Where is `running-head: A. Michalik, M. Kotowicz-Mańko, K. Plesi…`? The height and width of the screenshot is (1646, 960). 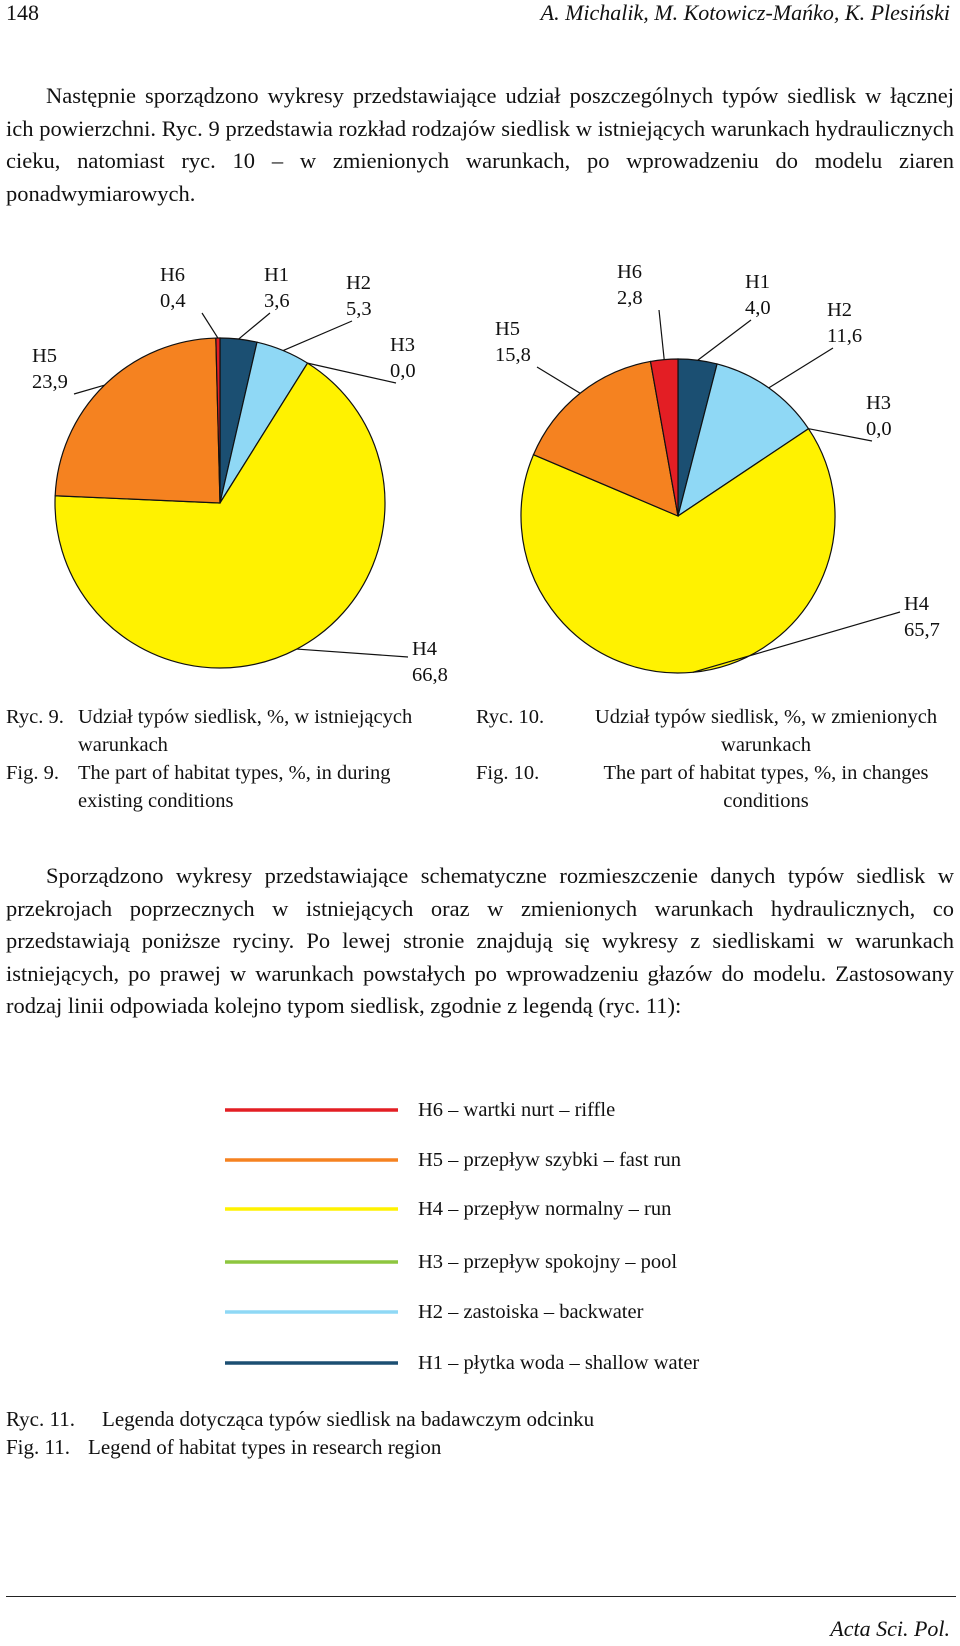 running-head: A. Michalik, M. Kotowicz-Mańko, K. Plesi… is located at coordinates (745, 12).